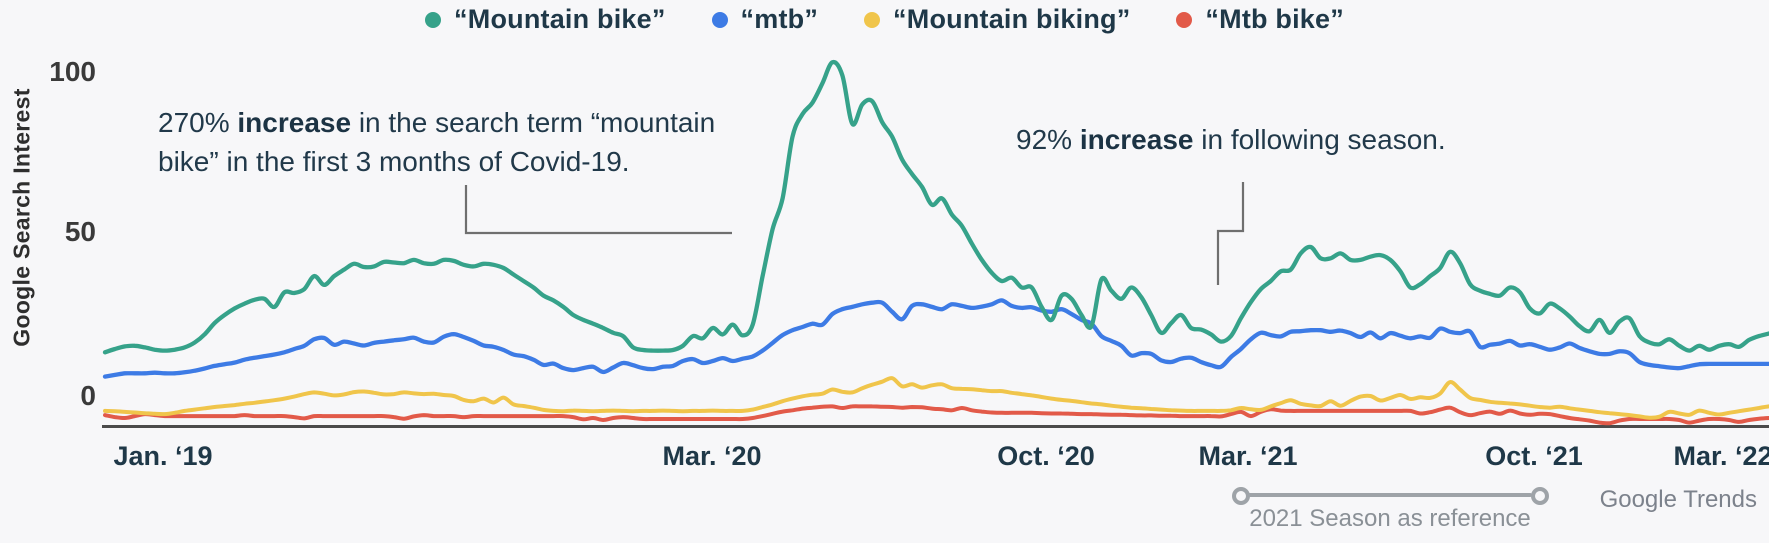  What do you see at coordinates (1390, 518) in the screenshot?
I see `reference-range-label: 2021 Season as reference` at bounding box center [1390, 518].